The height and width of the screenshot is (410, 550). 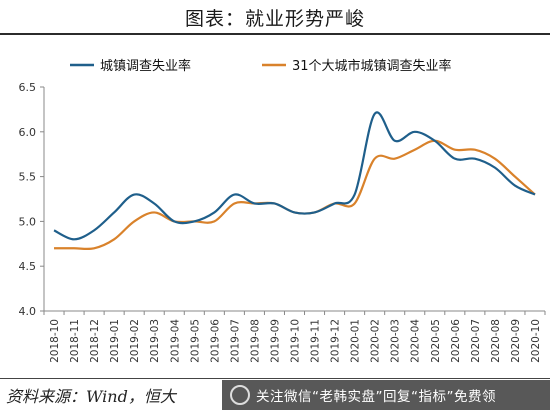 I want to click on x-tick-label: 2019-12, so click(x=336, y=341).